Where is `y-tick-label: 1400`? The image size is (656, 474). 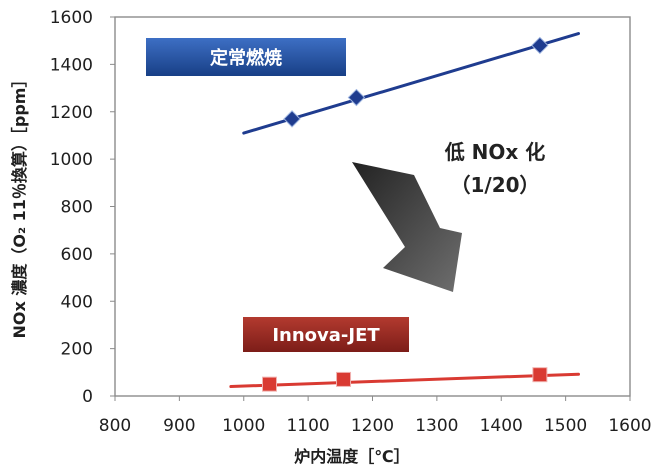 y-tick-label: 1400 is located at coordinates (71, 65).